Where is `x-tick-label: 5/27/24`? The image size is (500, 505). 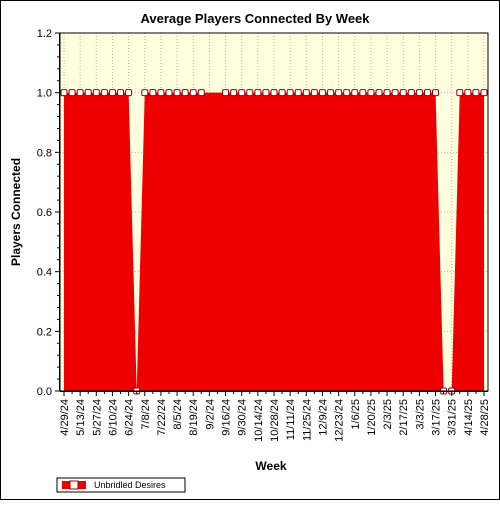 x-tick-label: 5/27/24 is located at coordinates (97, 417).